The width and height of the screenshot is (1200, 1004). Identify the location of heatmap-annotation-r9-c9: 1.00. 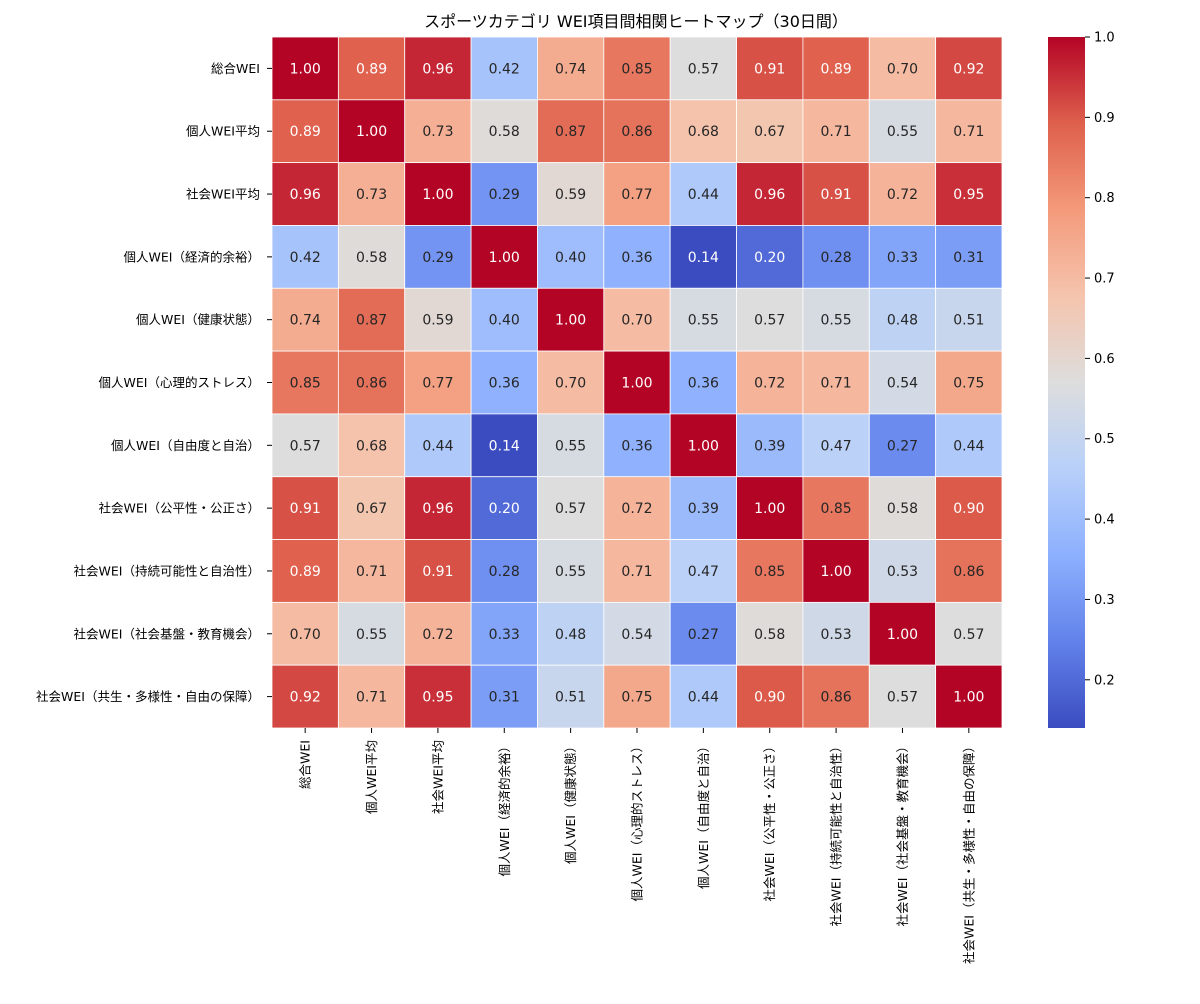
(902, 635).